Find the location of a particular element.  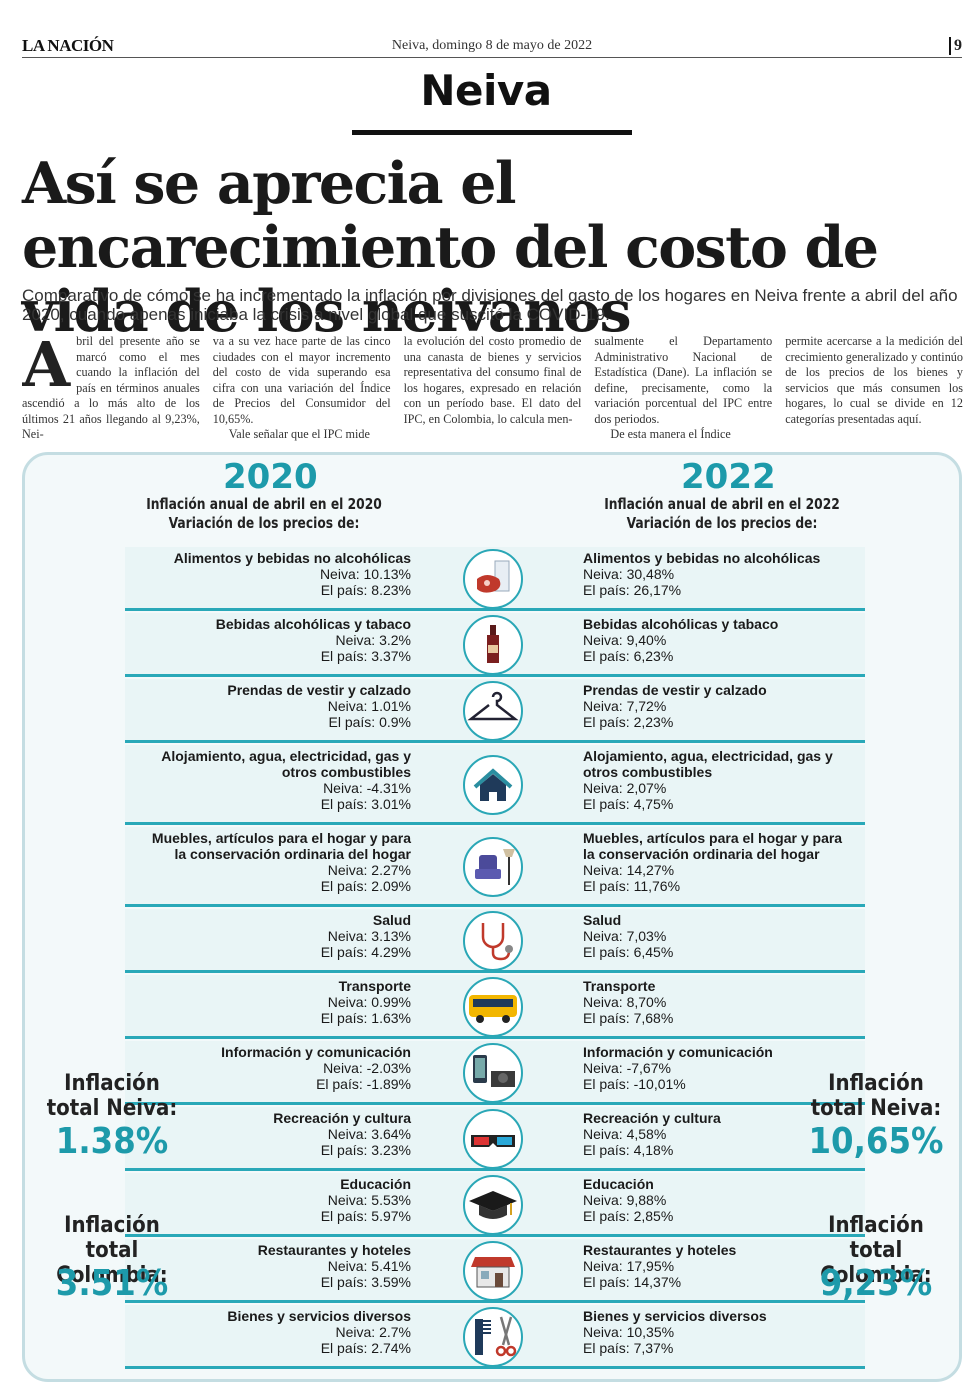

country-value: El país: 4.29% is located at coordinates (365, 952).